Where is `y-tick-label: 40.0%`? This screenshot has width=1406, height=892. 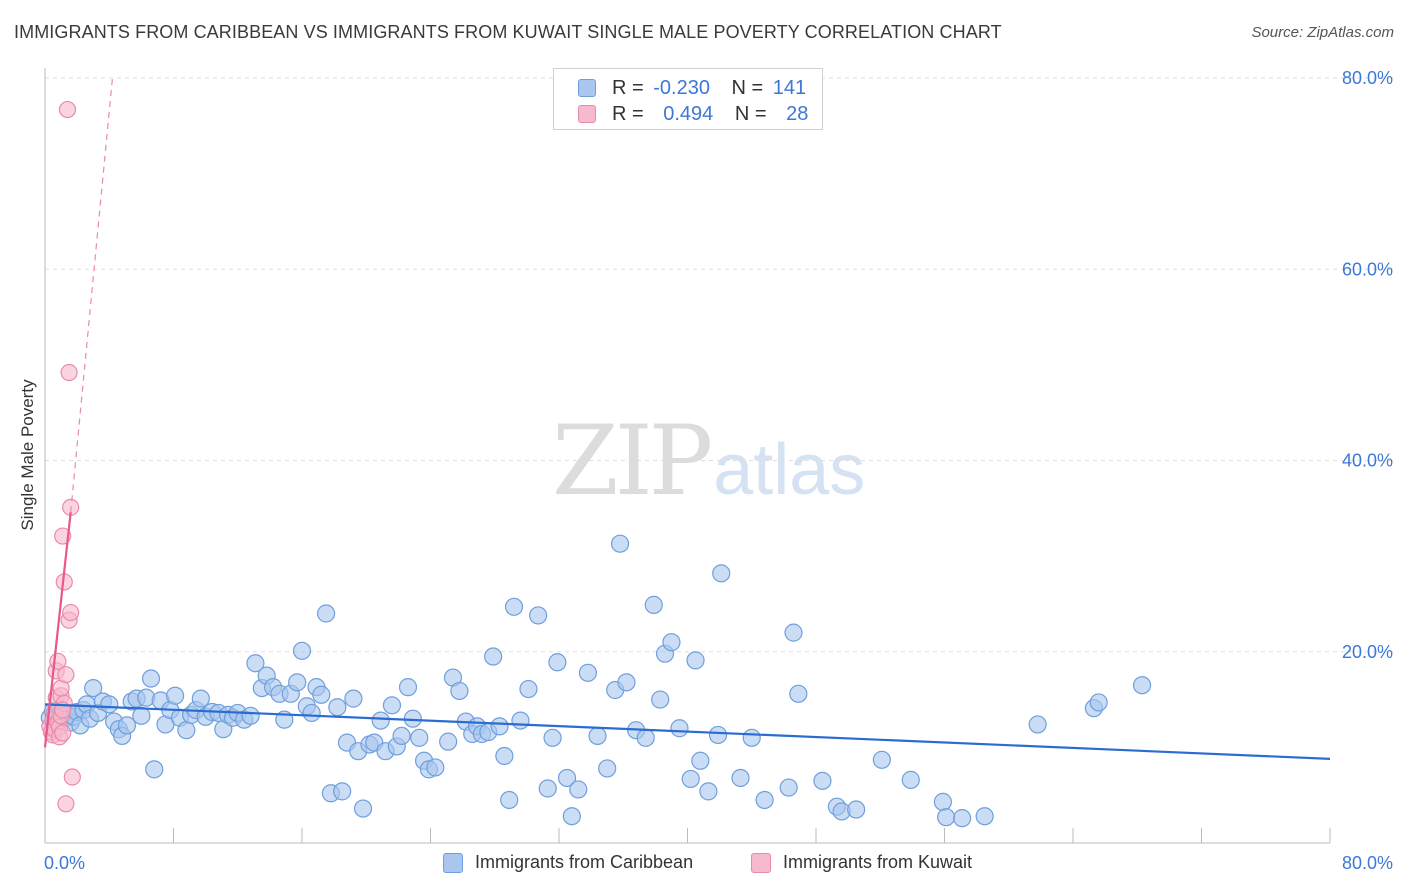
y-tick-label: 40.0% is located at coordinates (1367, 461).